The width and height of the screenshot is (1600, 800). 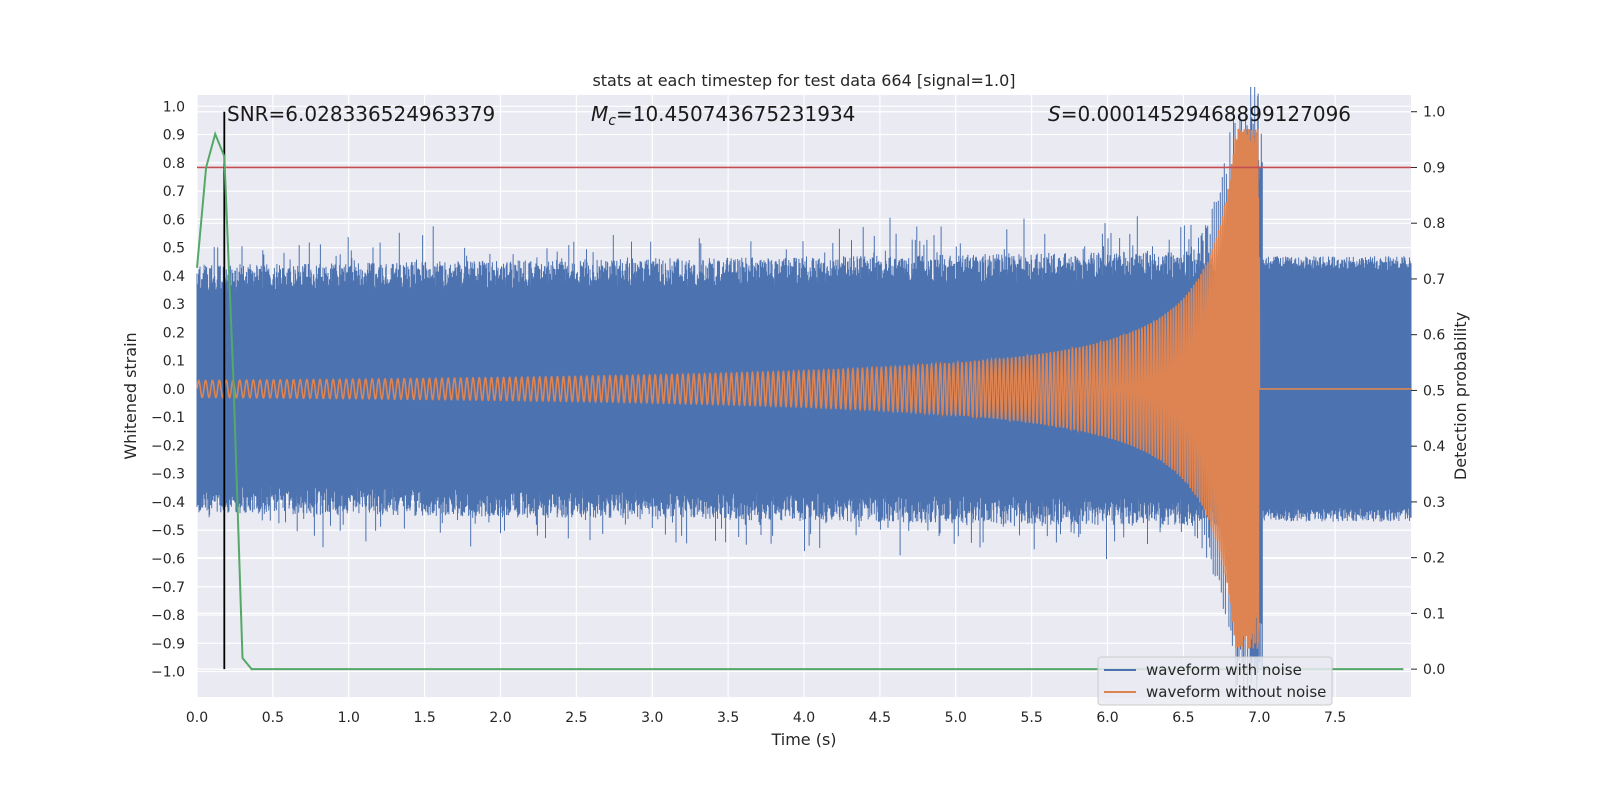 What do you see at coordinates (1107, 718) in the screenshot?
I see `x-tick-label: 6.0` at bounding box center [1107, 718].